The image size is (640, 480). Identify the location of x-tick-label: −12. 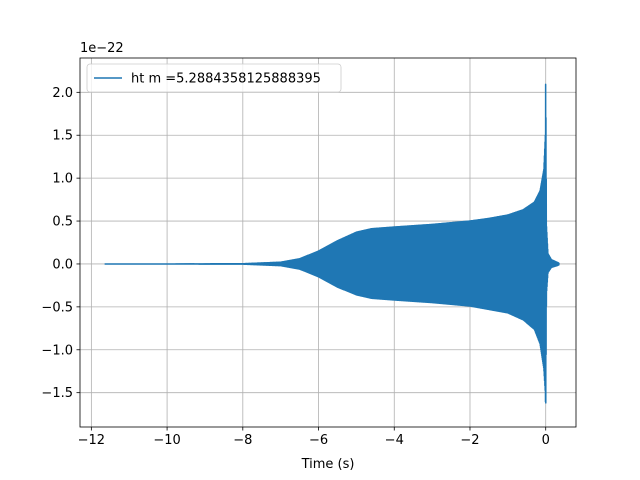
(91, 440).